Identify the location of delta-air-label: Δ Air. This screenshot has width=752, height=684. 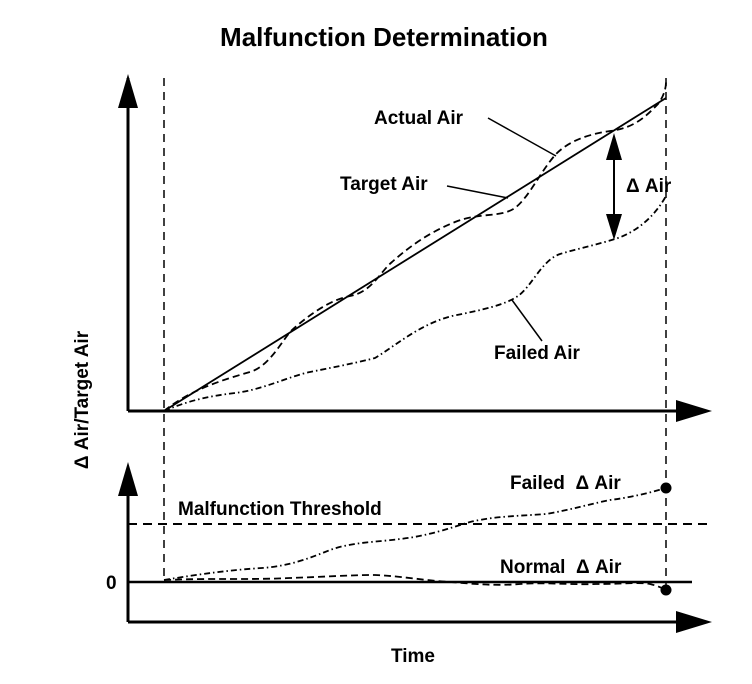
(649, 186).